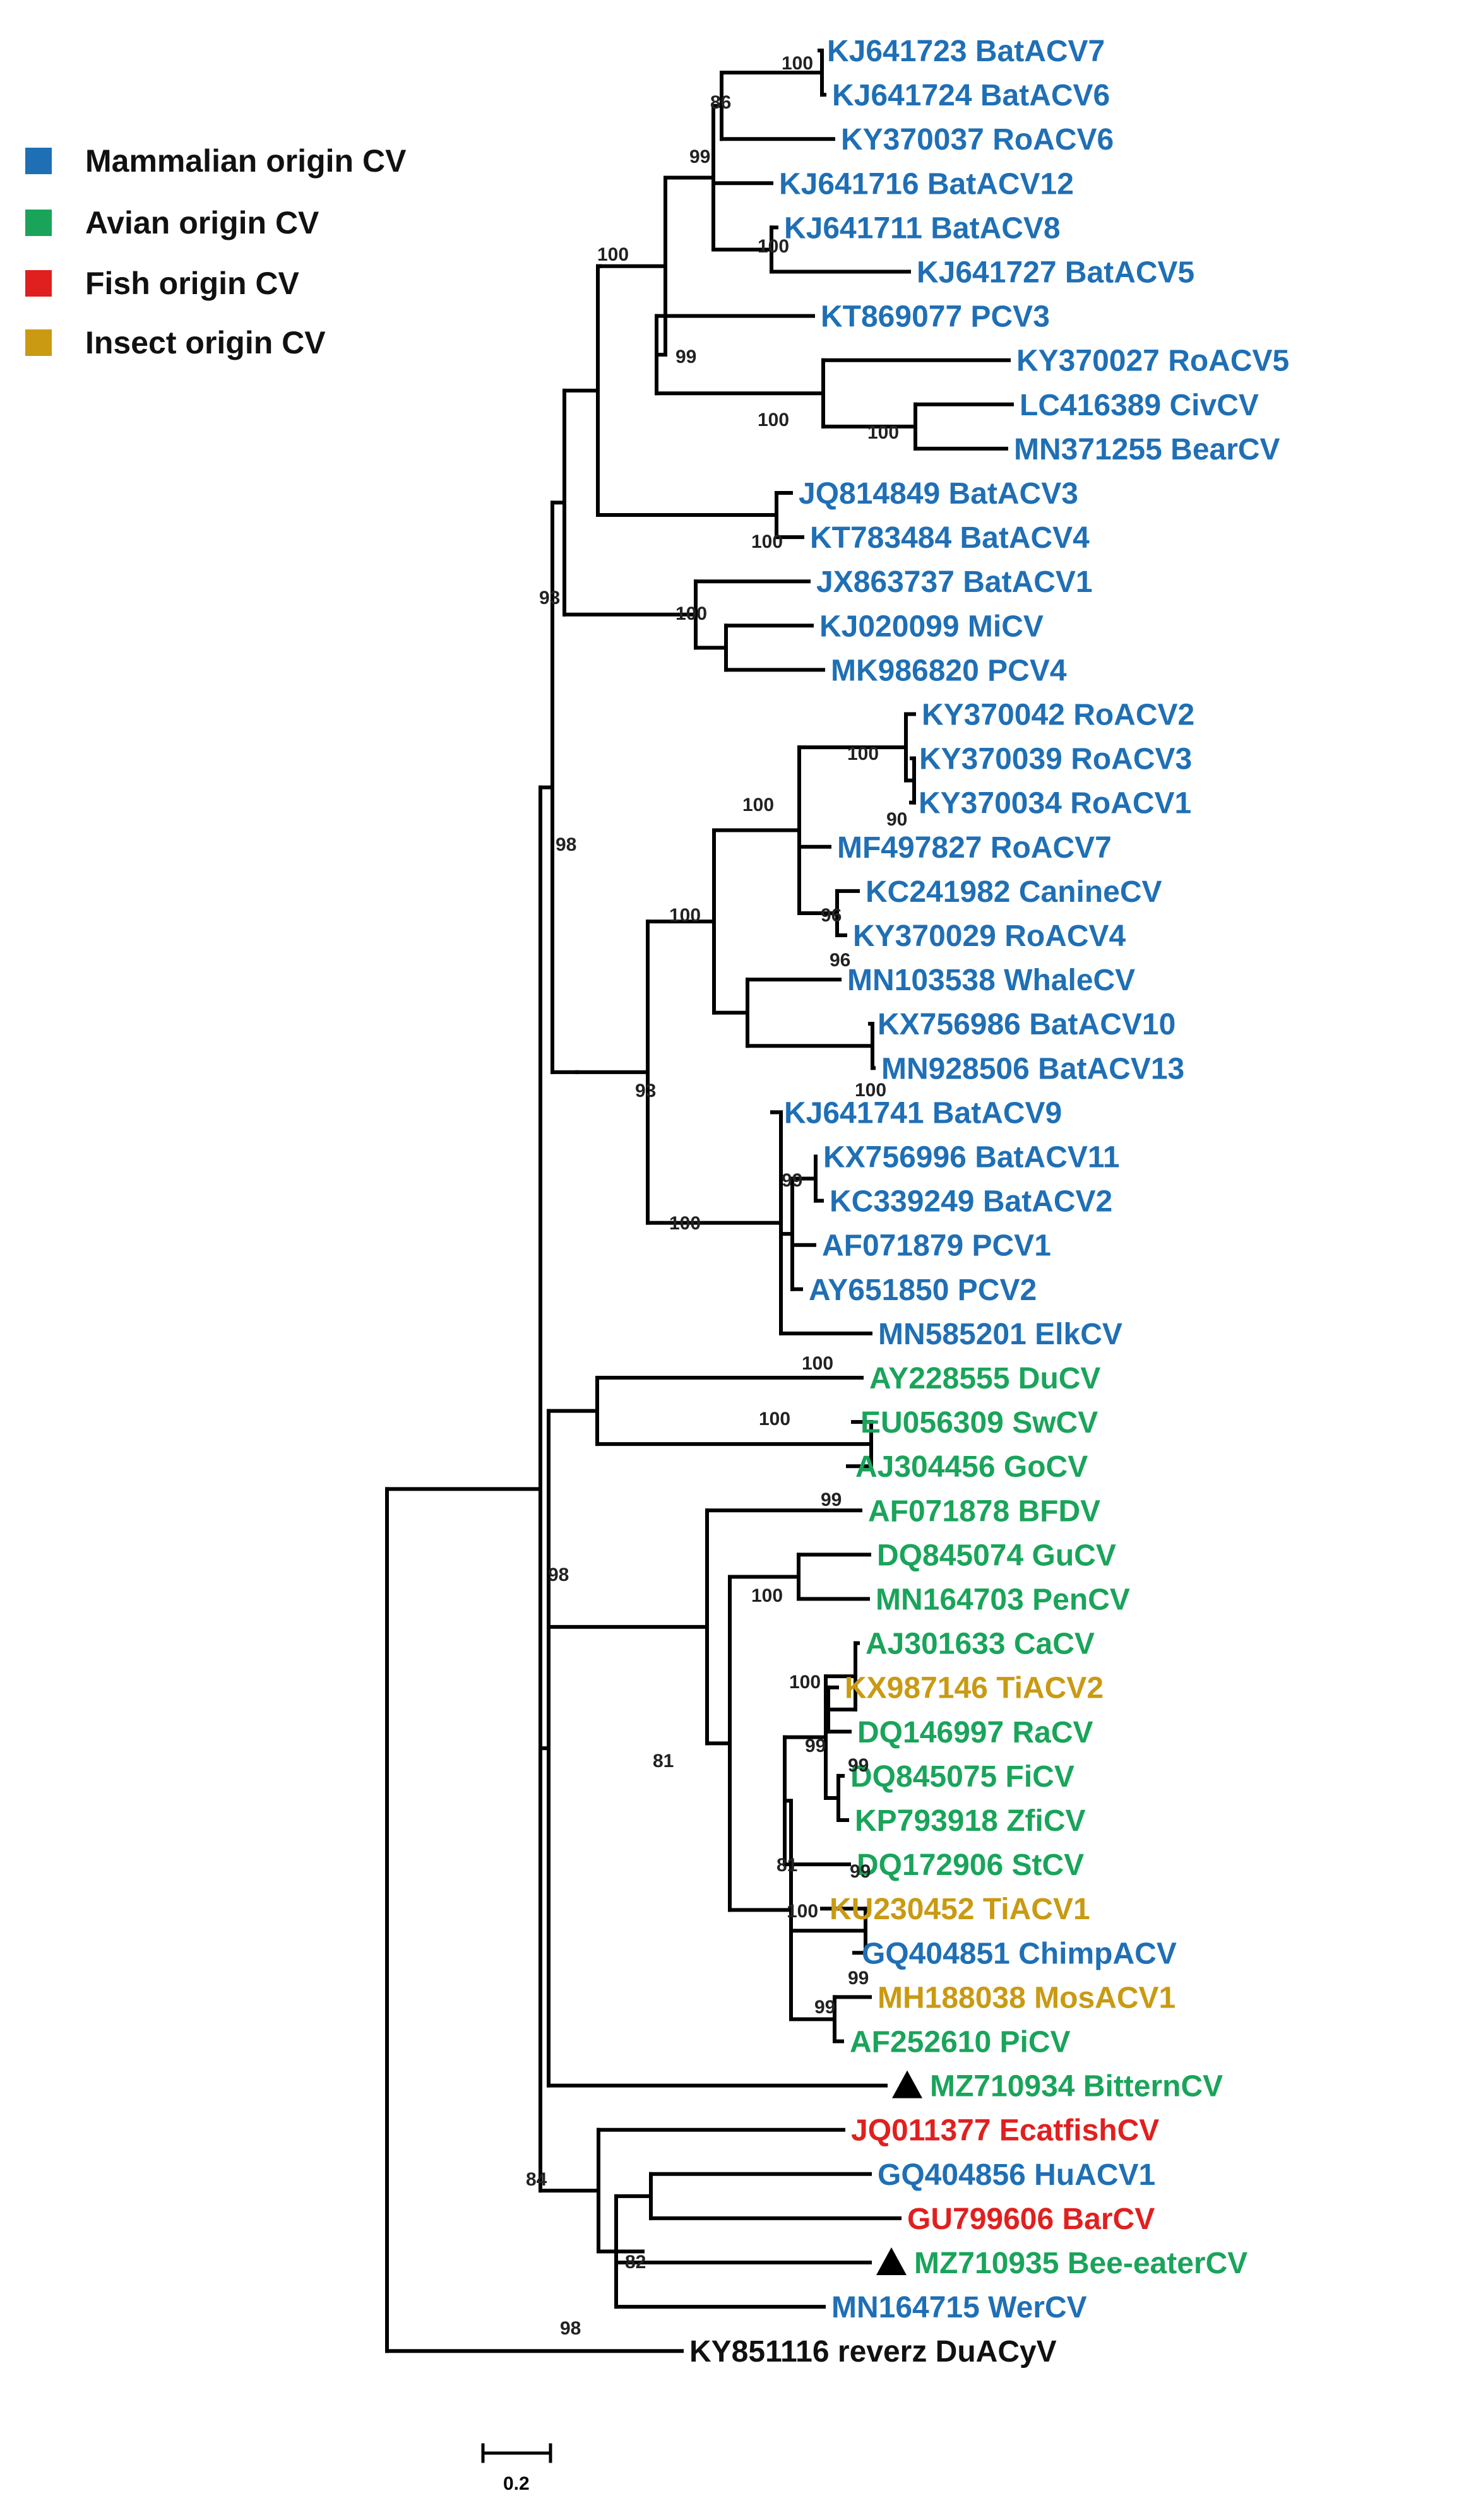  Describe the element at coordinates (1147, 449) in the screenshot. I see `leaf-label: MN371255 BearCV` at that location.